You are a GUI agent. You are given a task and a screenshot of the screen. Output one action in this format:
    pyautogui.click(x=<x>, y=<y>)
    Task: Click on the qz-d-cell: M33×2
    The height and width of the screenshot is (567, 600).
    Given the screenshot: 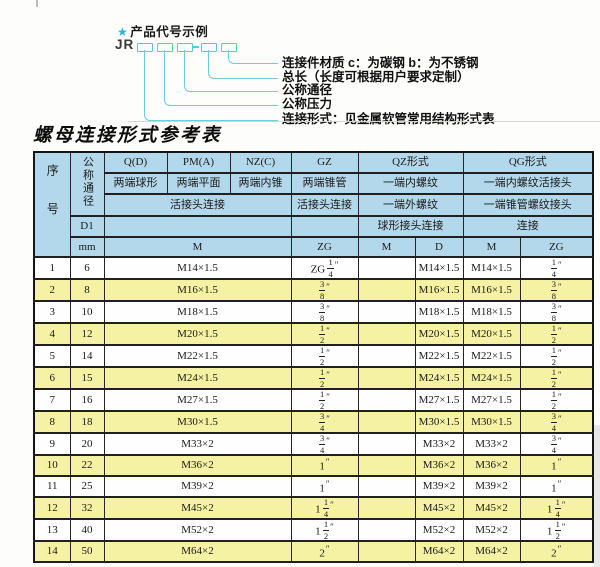 What is the action you would take?
    pyautogui.click(x=439, y=444)
    